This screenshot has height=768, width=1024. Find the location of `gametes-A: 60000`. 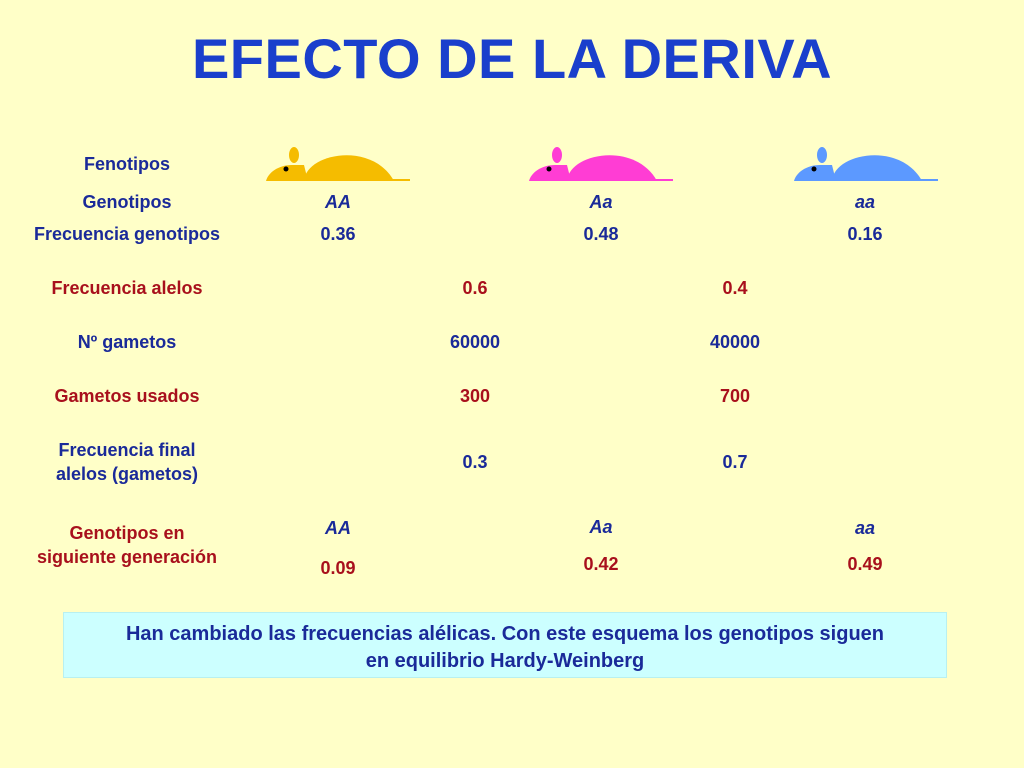

gametes-A: 60000 is located at coordinates (475, 342).